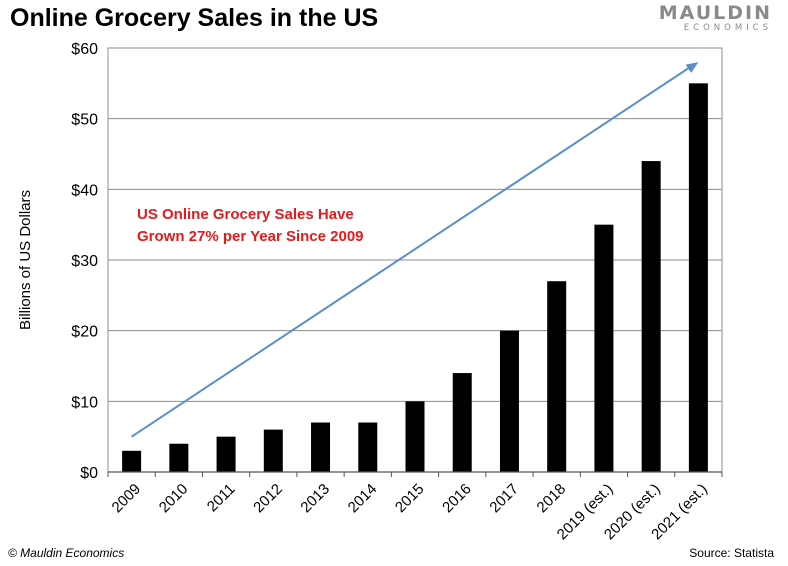 The height and width of the screenshot is (566, 788). What do you see at coordinates (245, 214) in the screenshot?
I see `annotation-line-1: US Online Grocery Sales Have` at bounding box center [245, 214].